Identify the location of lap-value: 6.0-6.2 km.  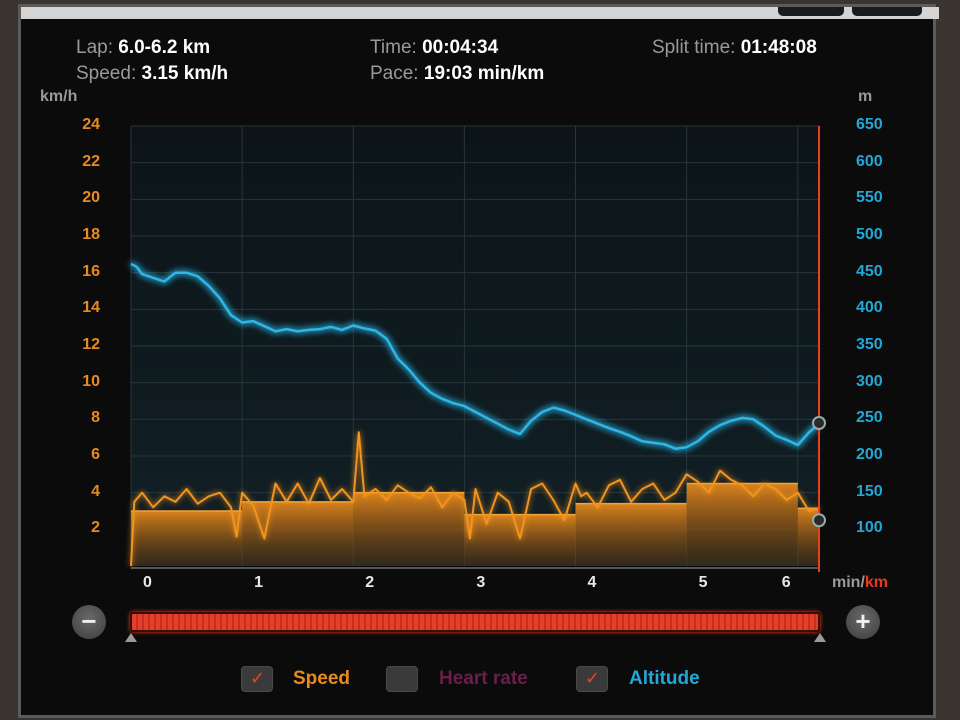
(164, 47).